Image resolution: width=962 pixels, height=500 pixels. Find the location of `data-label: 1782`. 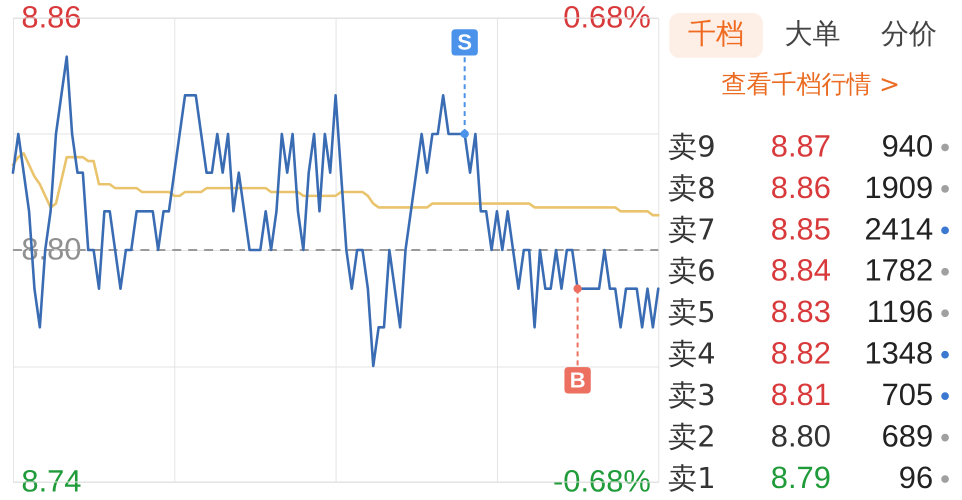

data-label: 1782 is located at coordinates (899, 270).